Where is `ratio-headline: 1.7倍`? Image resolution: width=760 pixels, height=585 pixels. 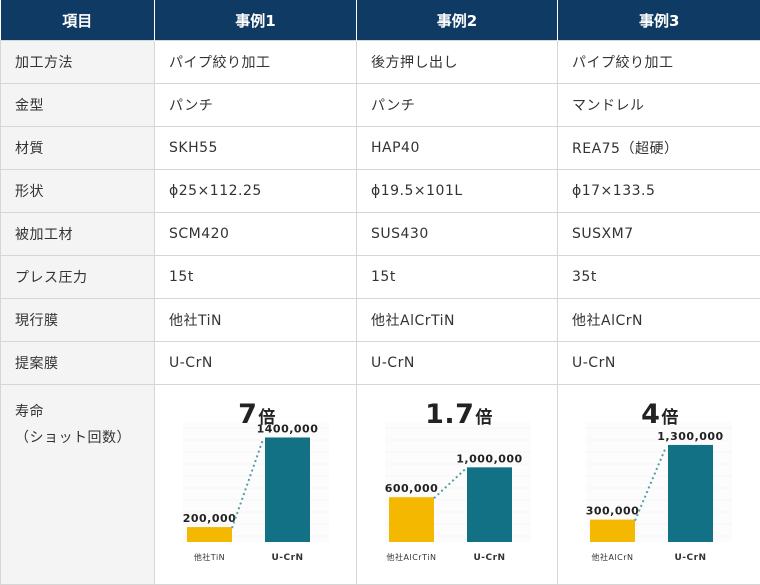
ratio-headline: 1.7倍 is located at coordinates (459, 414).